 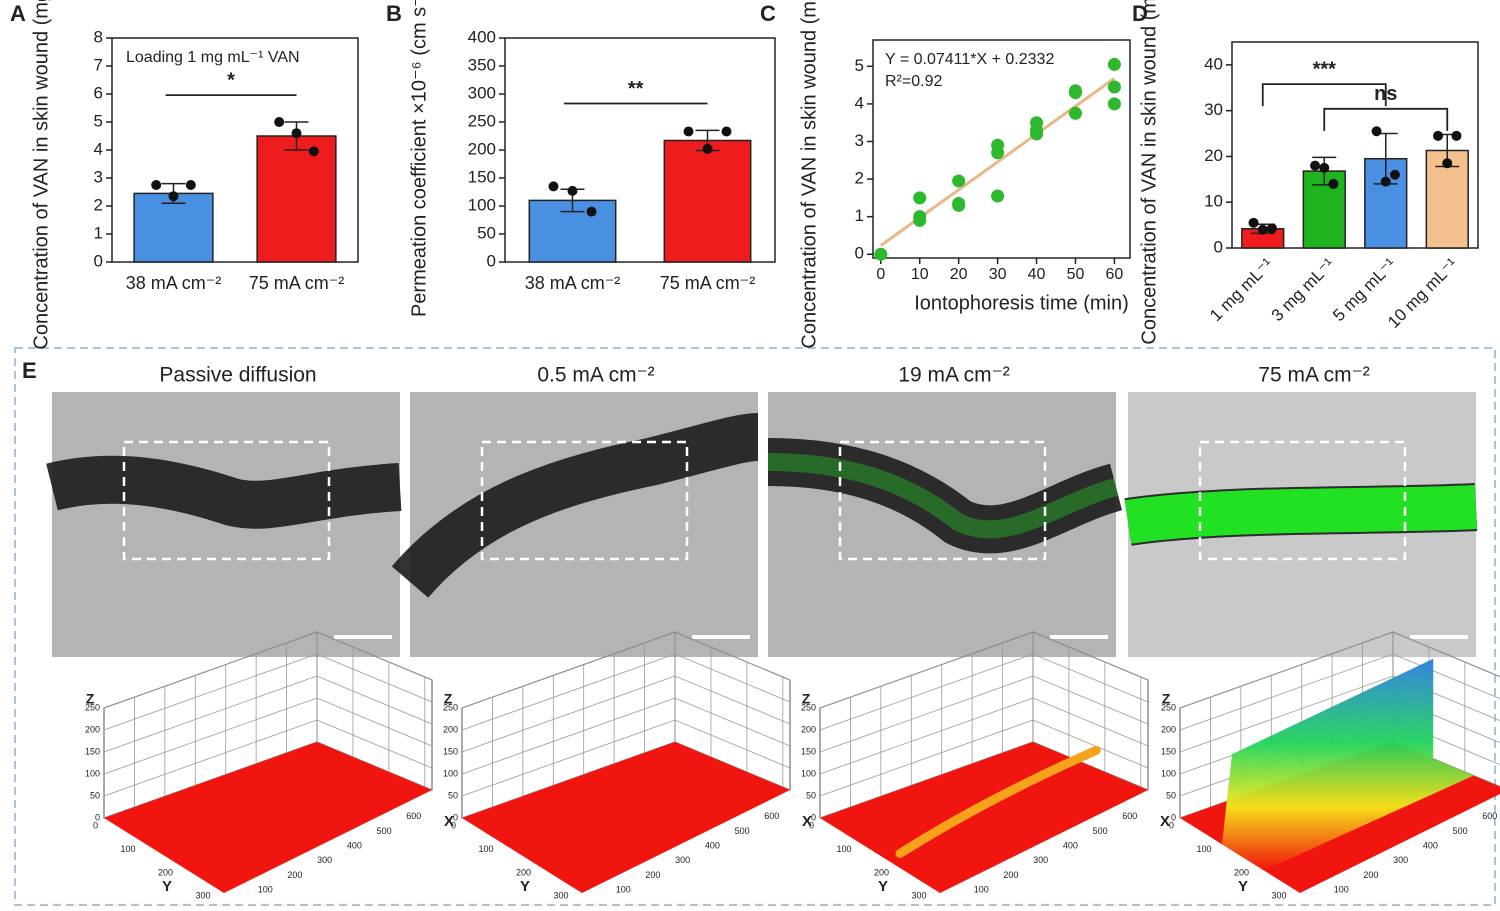 I want to click on x-tick-label: 600, so click(x=771, y=816).